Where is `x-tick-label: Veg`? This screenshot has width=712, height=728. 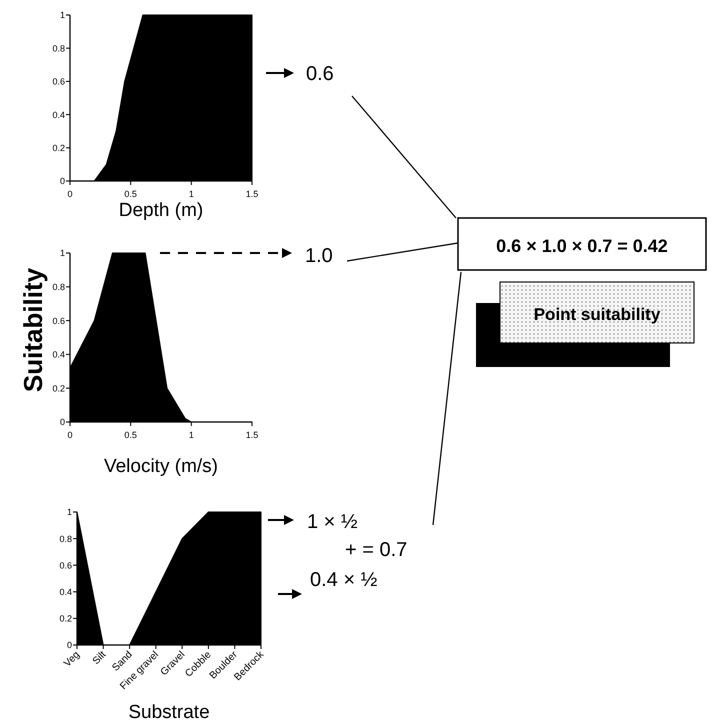
x-tick-label: Veg is located at coordinates (72, 659).